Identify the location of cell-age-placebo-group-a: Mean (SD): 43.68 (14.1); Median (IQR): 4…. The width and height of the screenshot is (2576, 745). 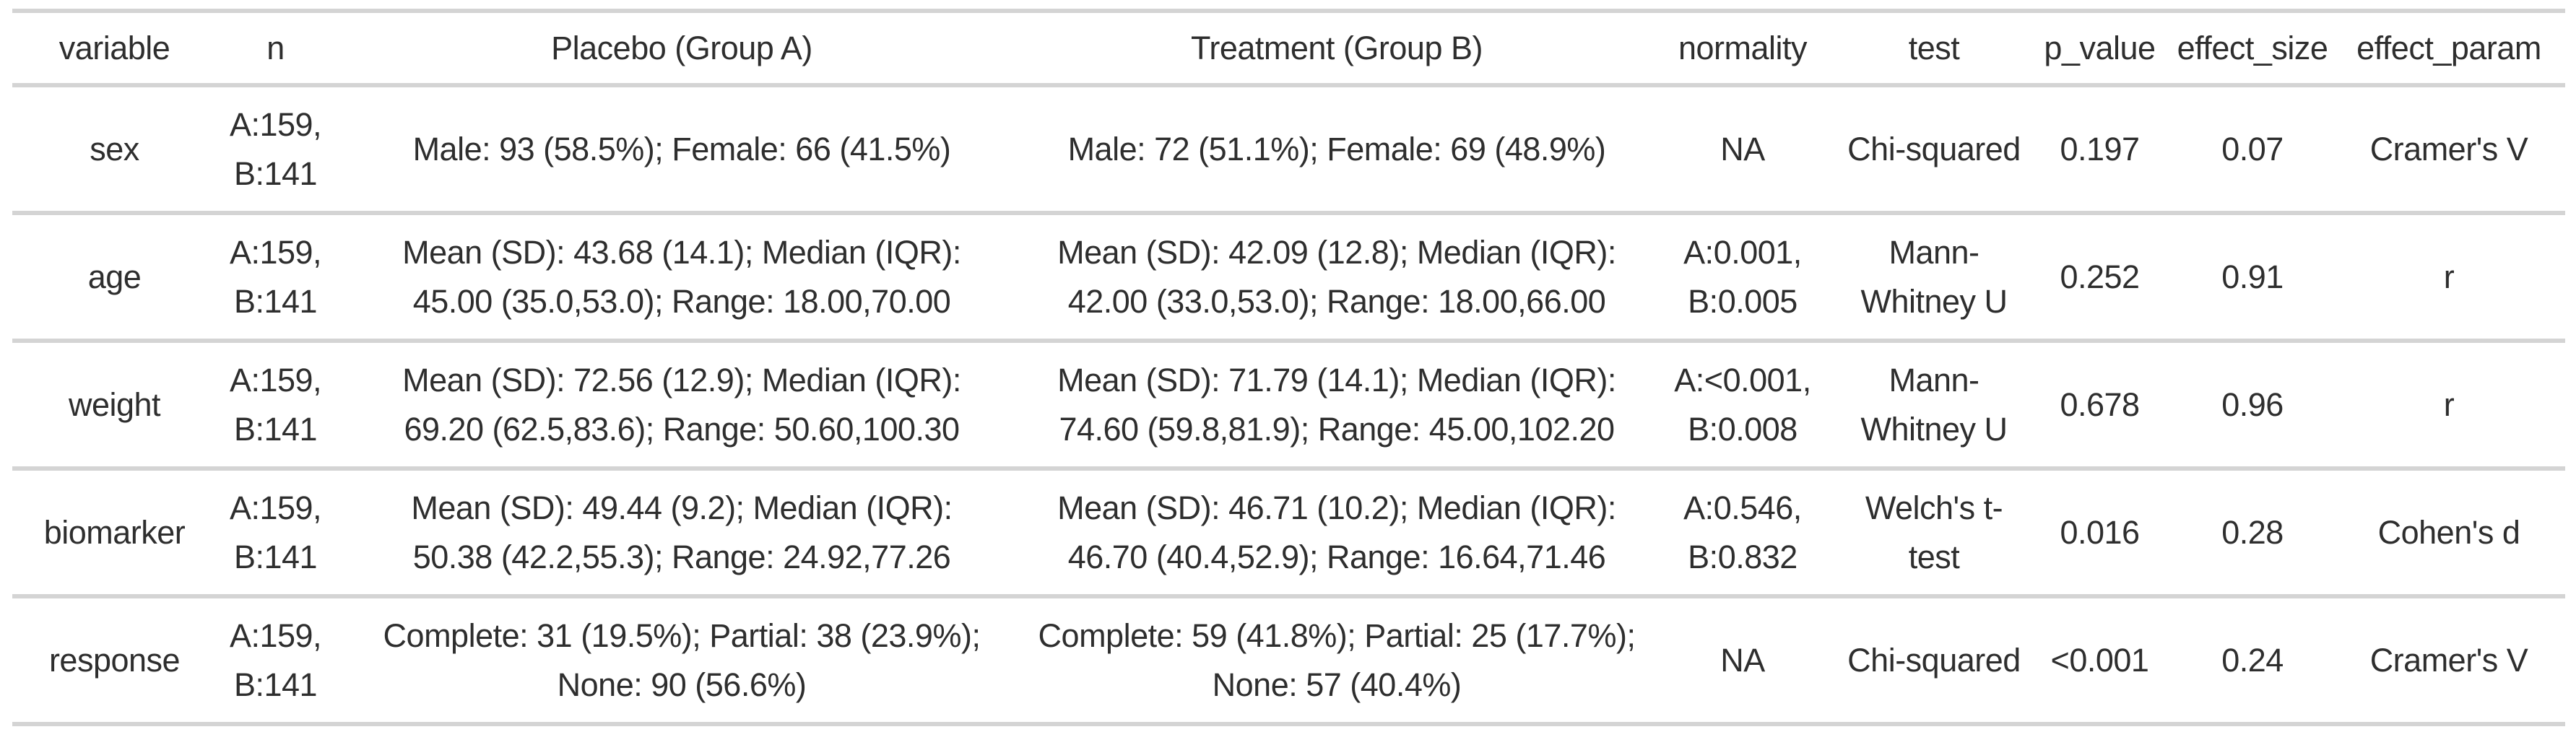
(681, 276).